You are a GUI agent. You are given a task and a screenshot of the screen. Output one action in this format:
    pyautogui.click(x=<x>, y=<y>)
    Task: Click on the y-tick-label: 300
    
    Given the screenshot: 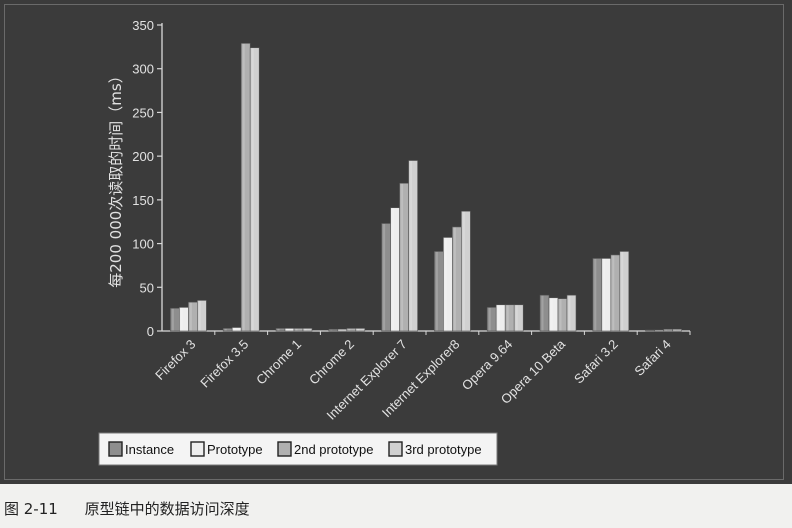 What is the action you would take?
    pyautogui.click(x=143, y=69)
    